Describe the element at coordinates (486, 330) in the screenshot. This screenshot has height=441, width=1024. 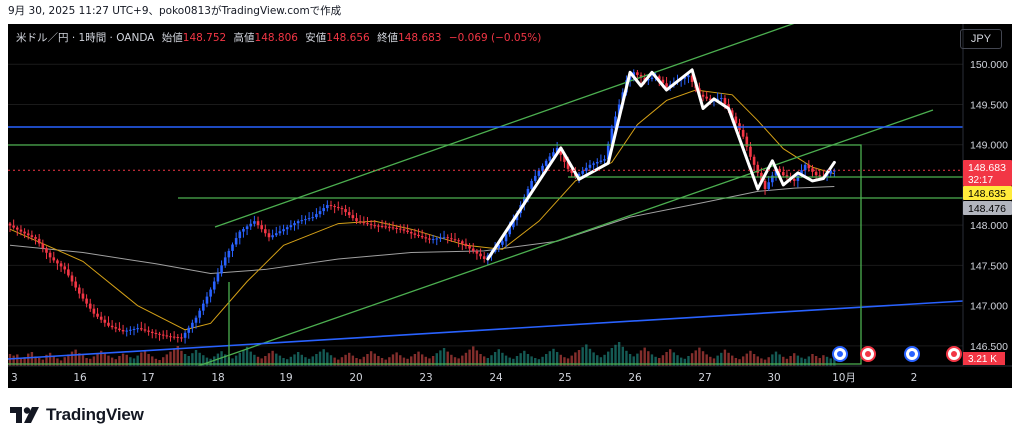
I see `trendline-lower` at that location.